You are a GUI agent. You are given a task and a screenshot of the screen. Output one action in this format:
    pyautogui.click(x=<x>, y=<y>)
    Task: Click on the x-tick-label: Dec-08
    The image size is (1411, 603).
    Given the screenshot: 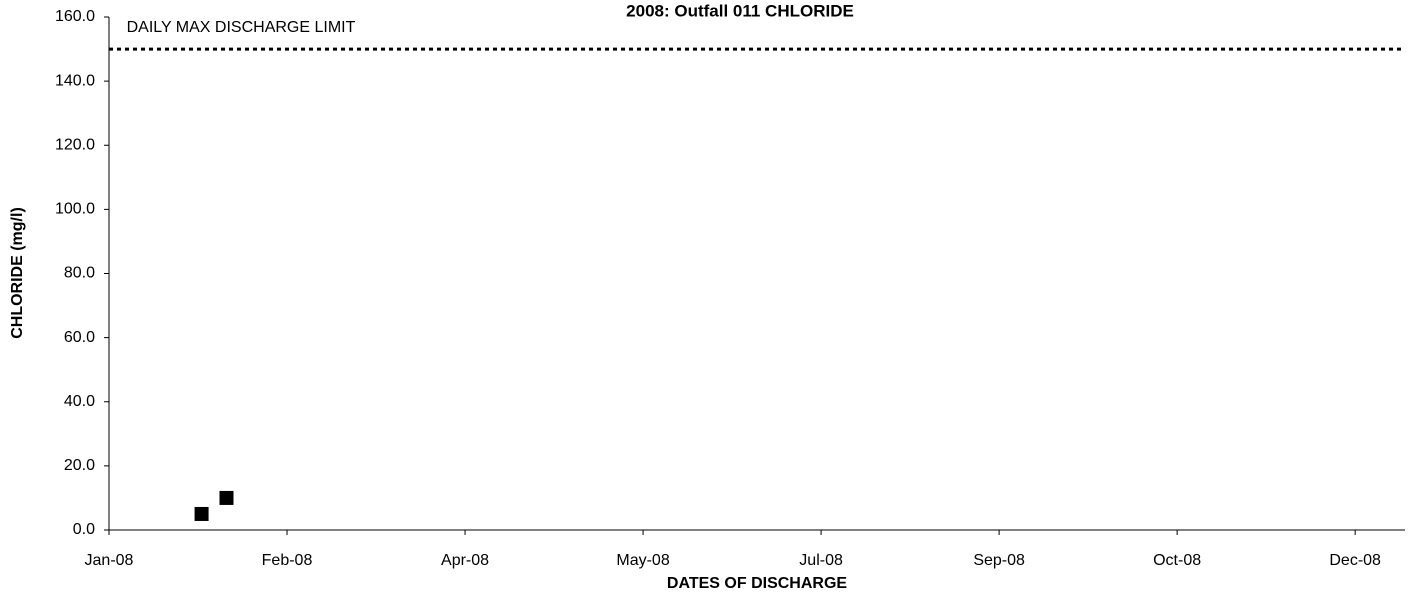 What is the action you would take?
    pyautogui.click(x=1355, y=560)
    